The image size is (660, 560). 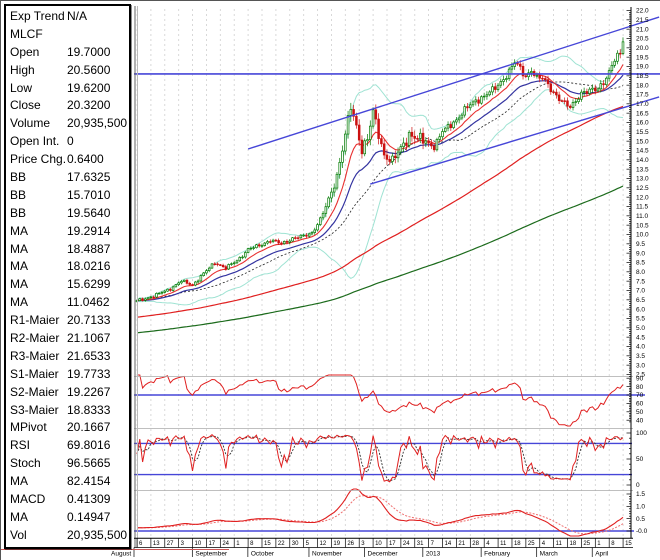 I want to click on field-value: 69.8016, so click(x=89, y=445).